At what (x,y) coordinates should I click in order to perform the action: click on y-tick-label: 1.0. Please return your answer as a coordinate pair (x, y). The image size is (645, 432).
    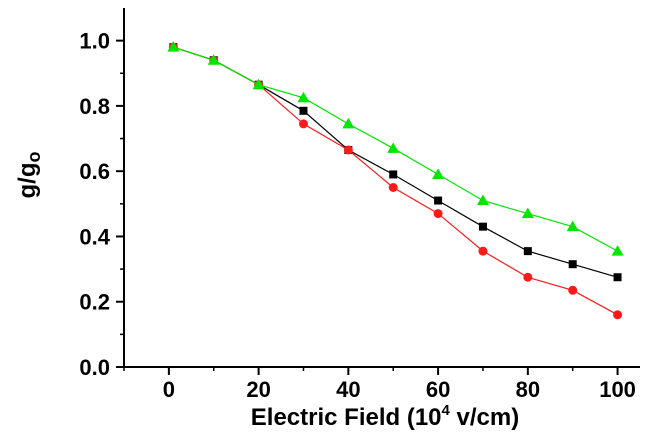
    Looking at the image, I should click on (94, 41).